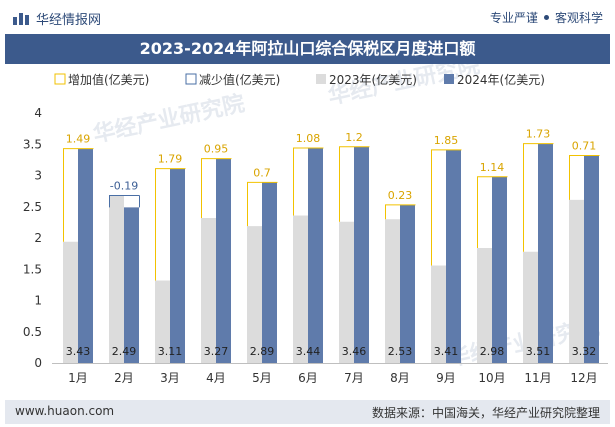 The width and height of the screenshot is (615, 427). I want to click on value-label-2024: 3.27, so click(216, 351).